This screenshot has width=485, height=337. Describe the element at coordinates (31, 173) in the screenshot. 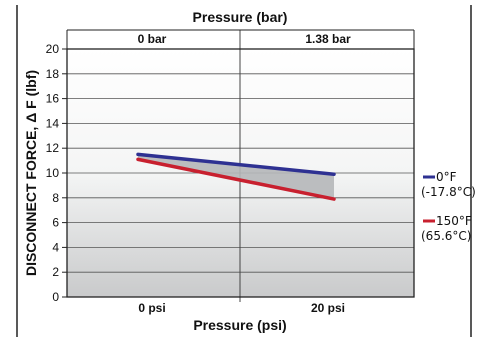

I see `y-axis-title: DISCONNECT FORCE, Δ F (lbf)` at that location.